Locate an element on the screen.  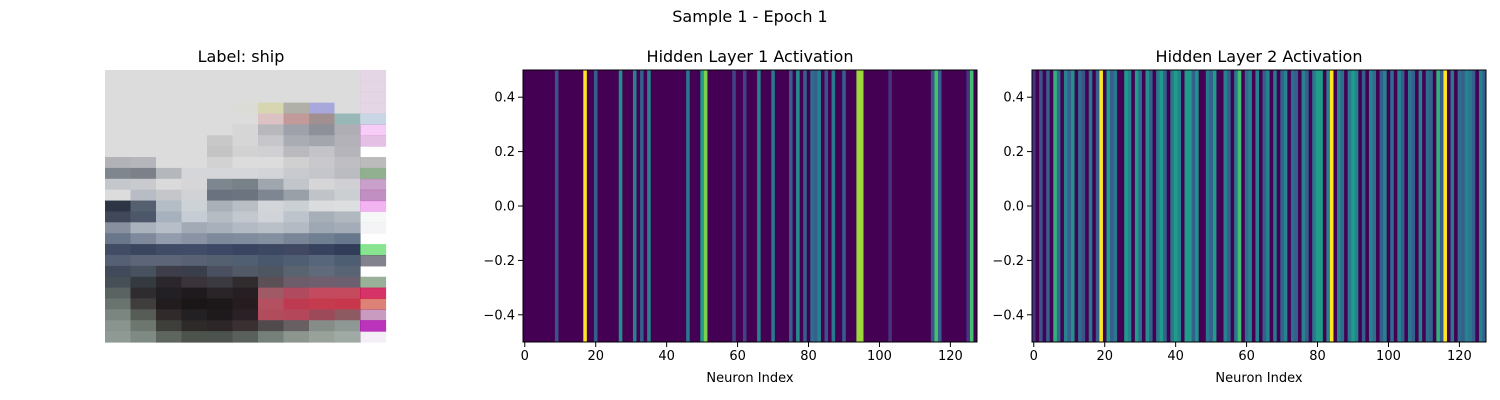
x-tick-label: 80 is located at coordinates (1317, 356).